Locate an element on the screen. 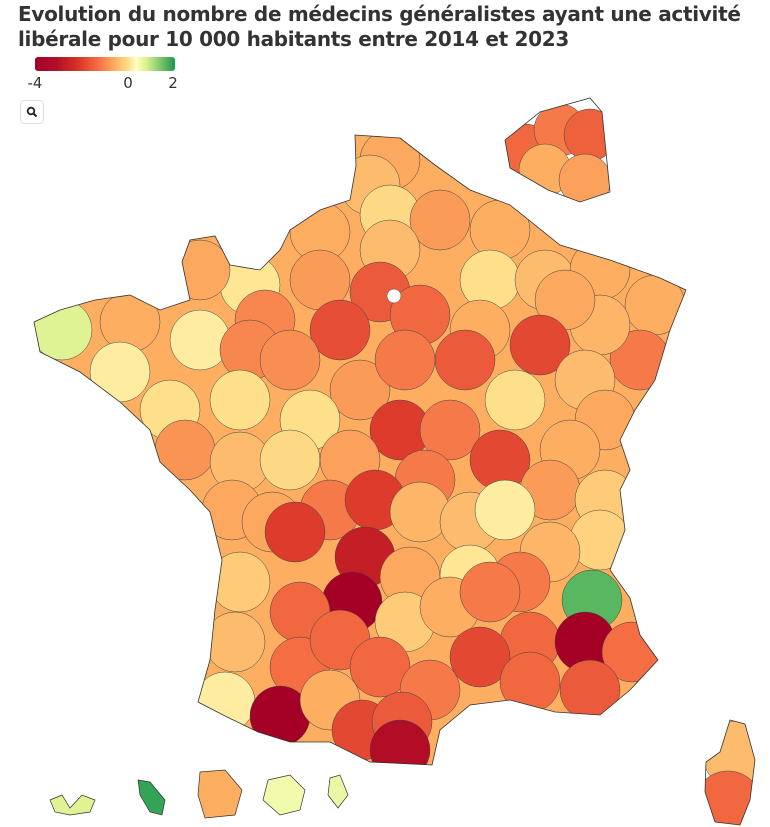 The image size is (770, 827). mayotte-region is located at coordinates (338, 791).